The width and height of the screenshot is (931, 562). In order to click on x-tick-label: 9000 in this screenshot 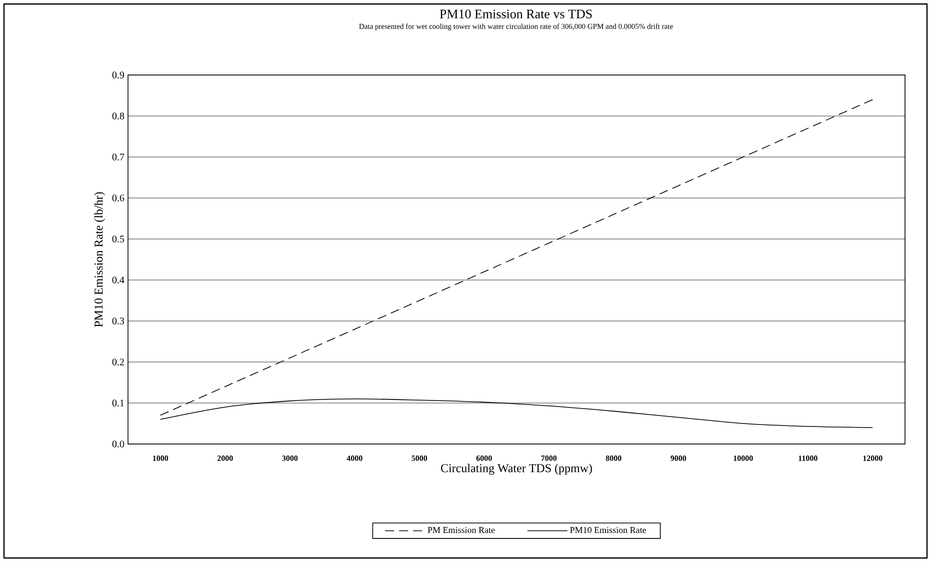, I will do `click(678, 458)`.